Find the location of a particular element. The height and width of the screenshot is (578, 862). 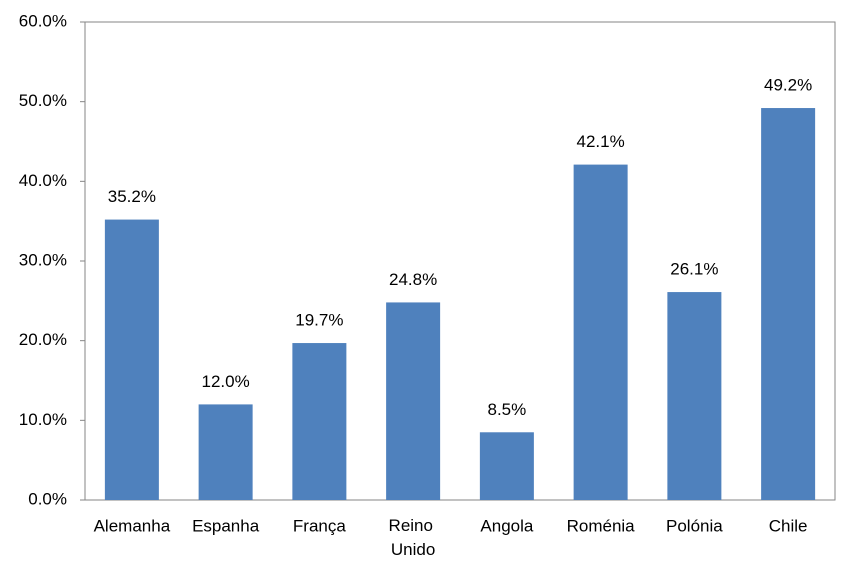

y-tick-label: 60.0% is located at coordinates (43, 20).